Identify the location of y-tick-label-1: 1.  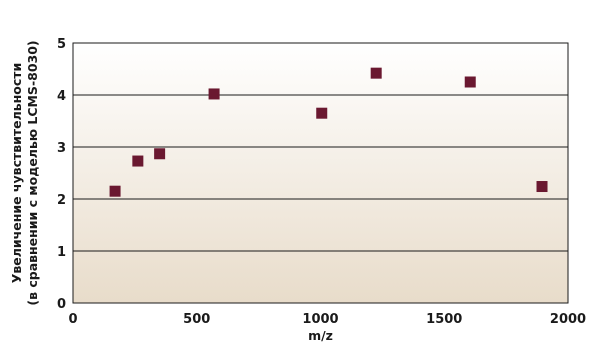
(61, 252).